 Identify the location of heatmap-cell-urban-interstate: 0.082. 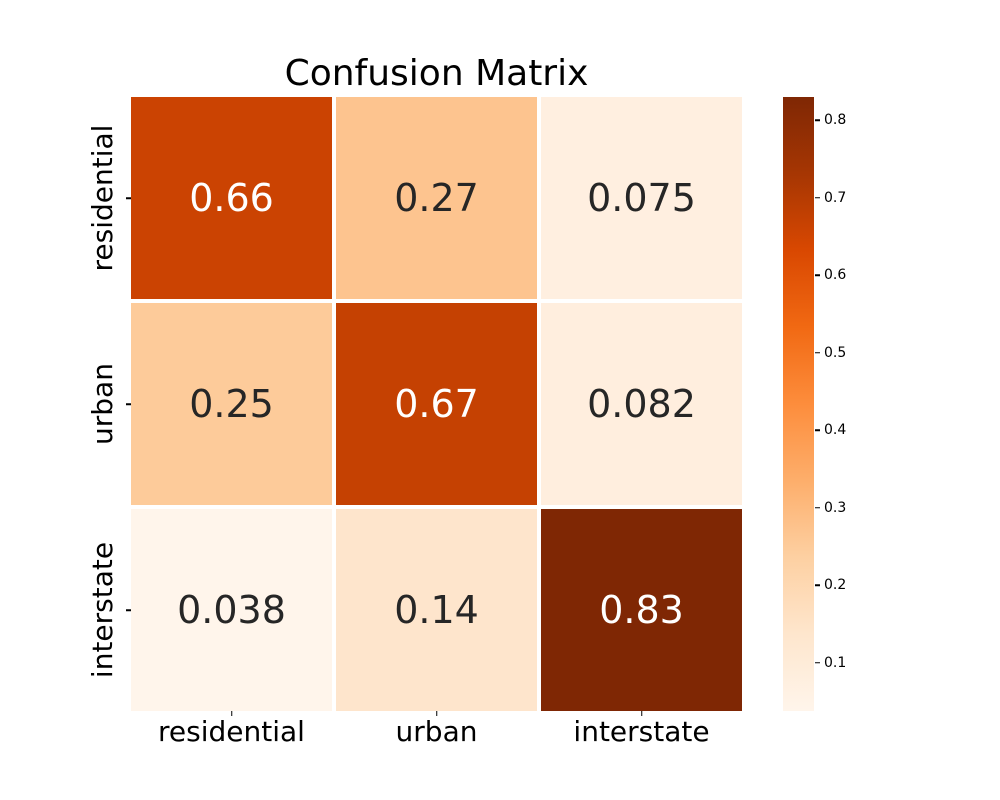
(641, 404).